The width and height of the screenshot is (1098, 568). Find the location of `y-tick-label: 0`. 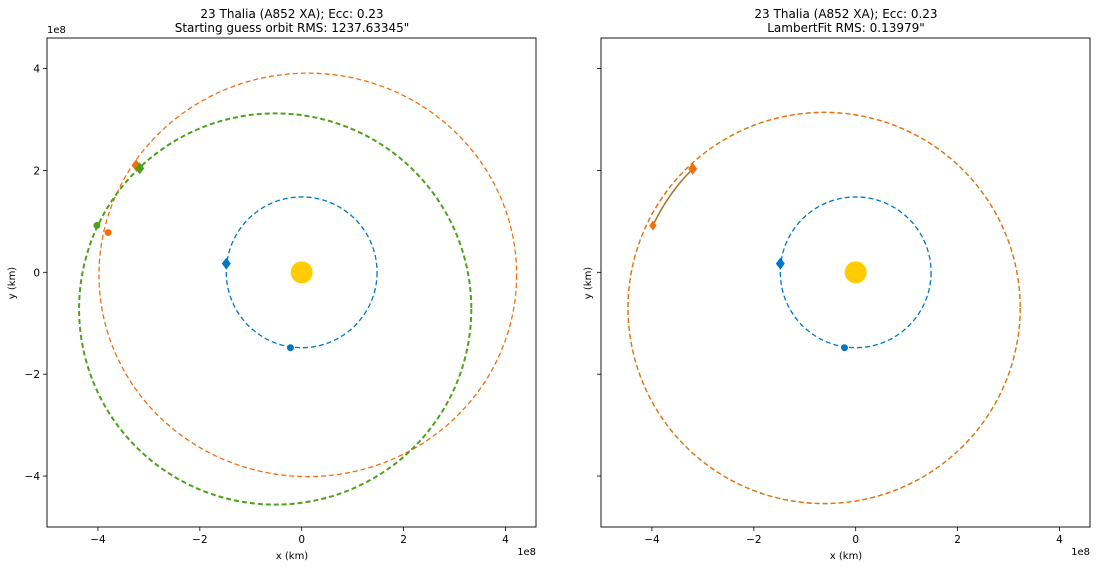

y-tick-label: 0 is located at coordinates (36, 273).